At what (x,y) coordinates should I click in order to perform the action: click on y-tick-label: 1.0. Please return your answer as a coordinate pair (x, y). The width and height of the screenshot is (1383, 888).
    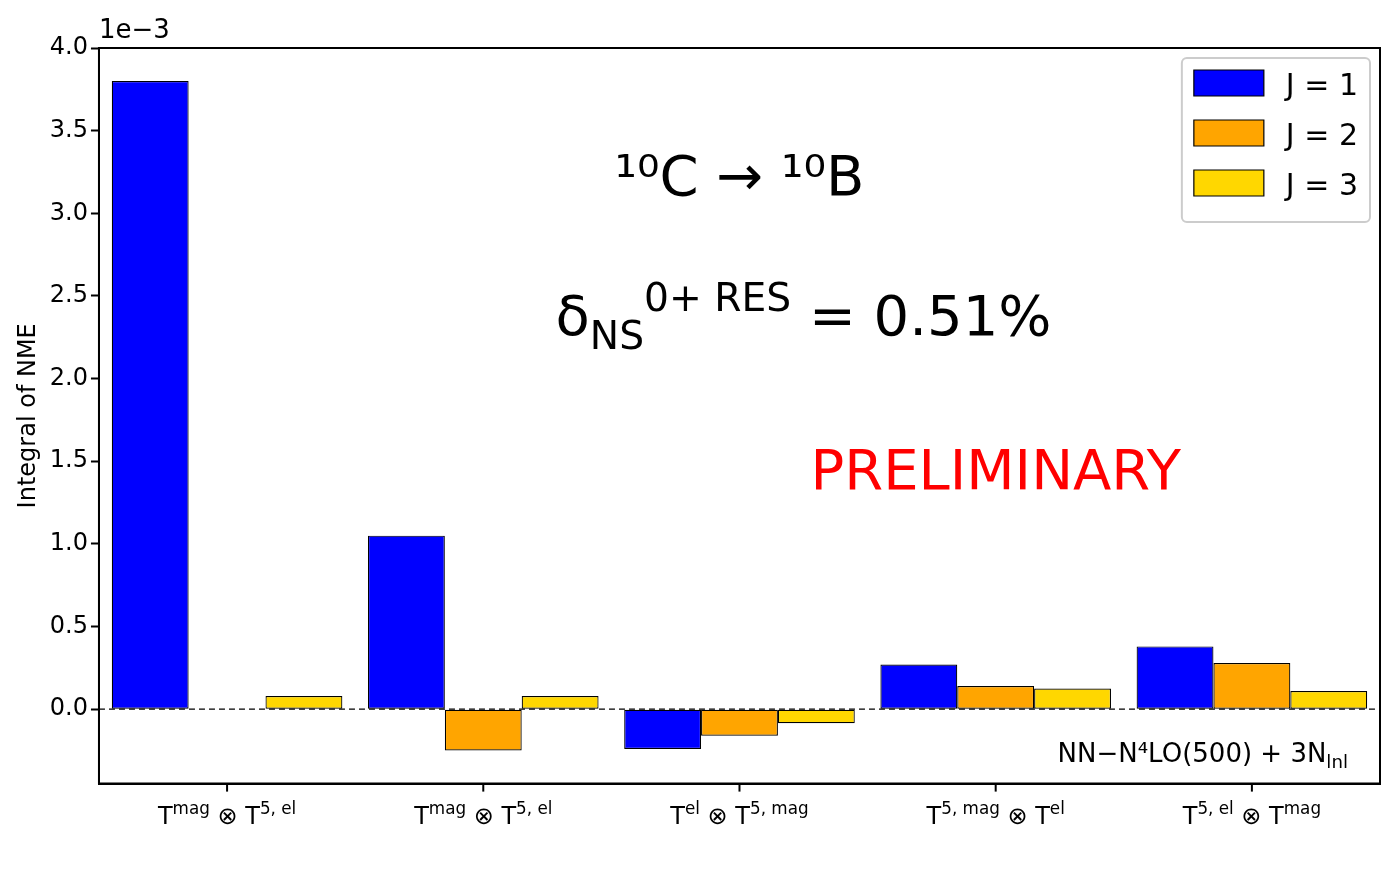
    Looking at the image, I should click on (68, 542).